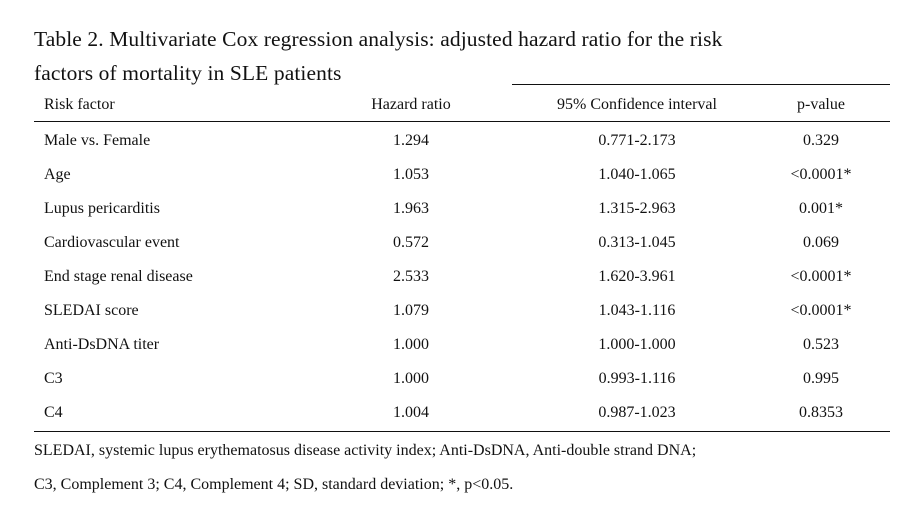 This screenshot has height=517, width=922. I want to click on p-value-cell: 0.523, so click(821, 344).